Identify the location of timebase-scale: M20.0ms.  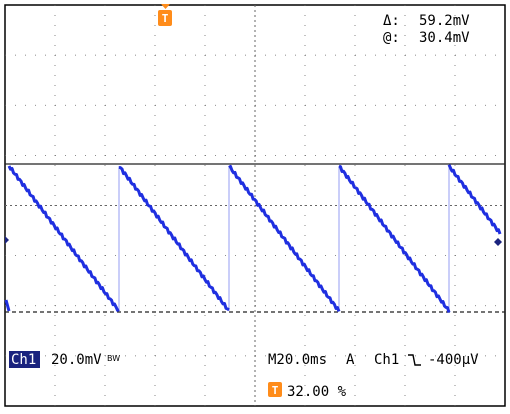
(297, 360).